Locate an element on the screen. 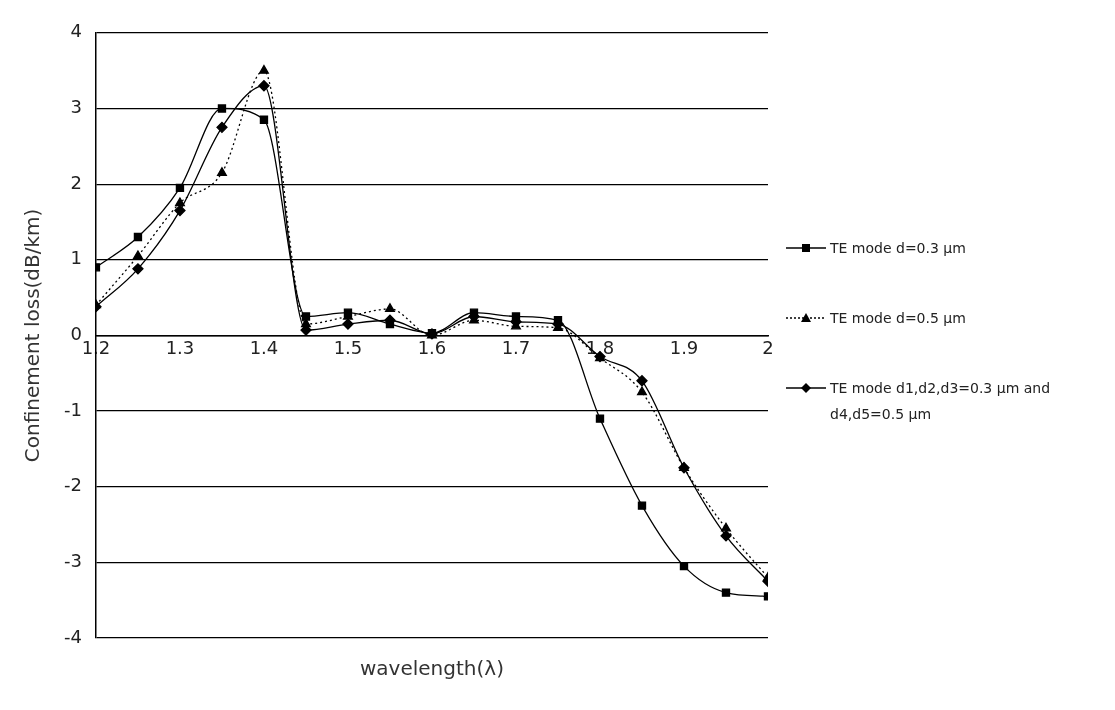  x-axis-title: wavelength(λ) is located at coordinates (432, 668).